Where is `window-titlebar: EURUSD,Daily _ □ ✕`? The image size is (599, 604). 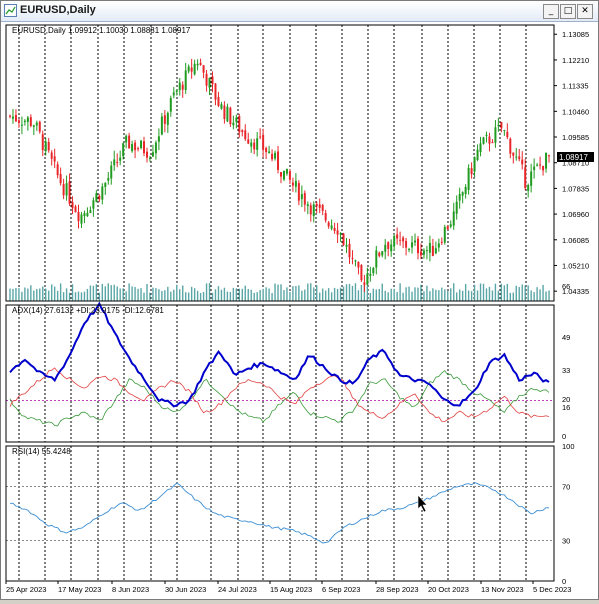 window-titlebar: EURUSD,Daily _ □ ✕ is located at coordinates (299, 11).